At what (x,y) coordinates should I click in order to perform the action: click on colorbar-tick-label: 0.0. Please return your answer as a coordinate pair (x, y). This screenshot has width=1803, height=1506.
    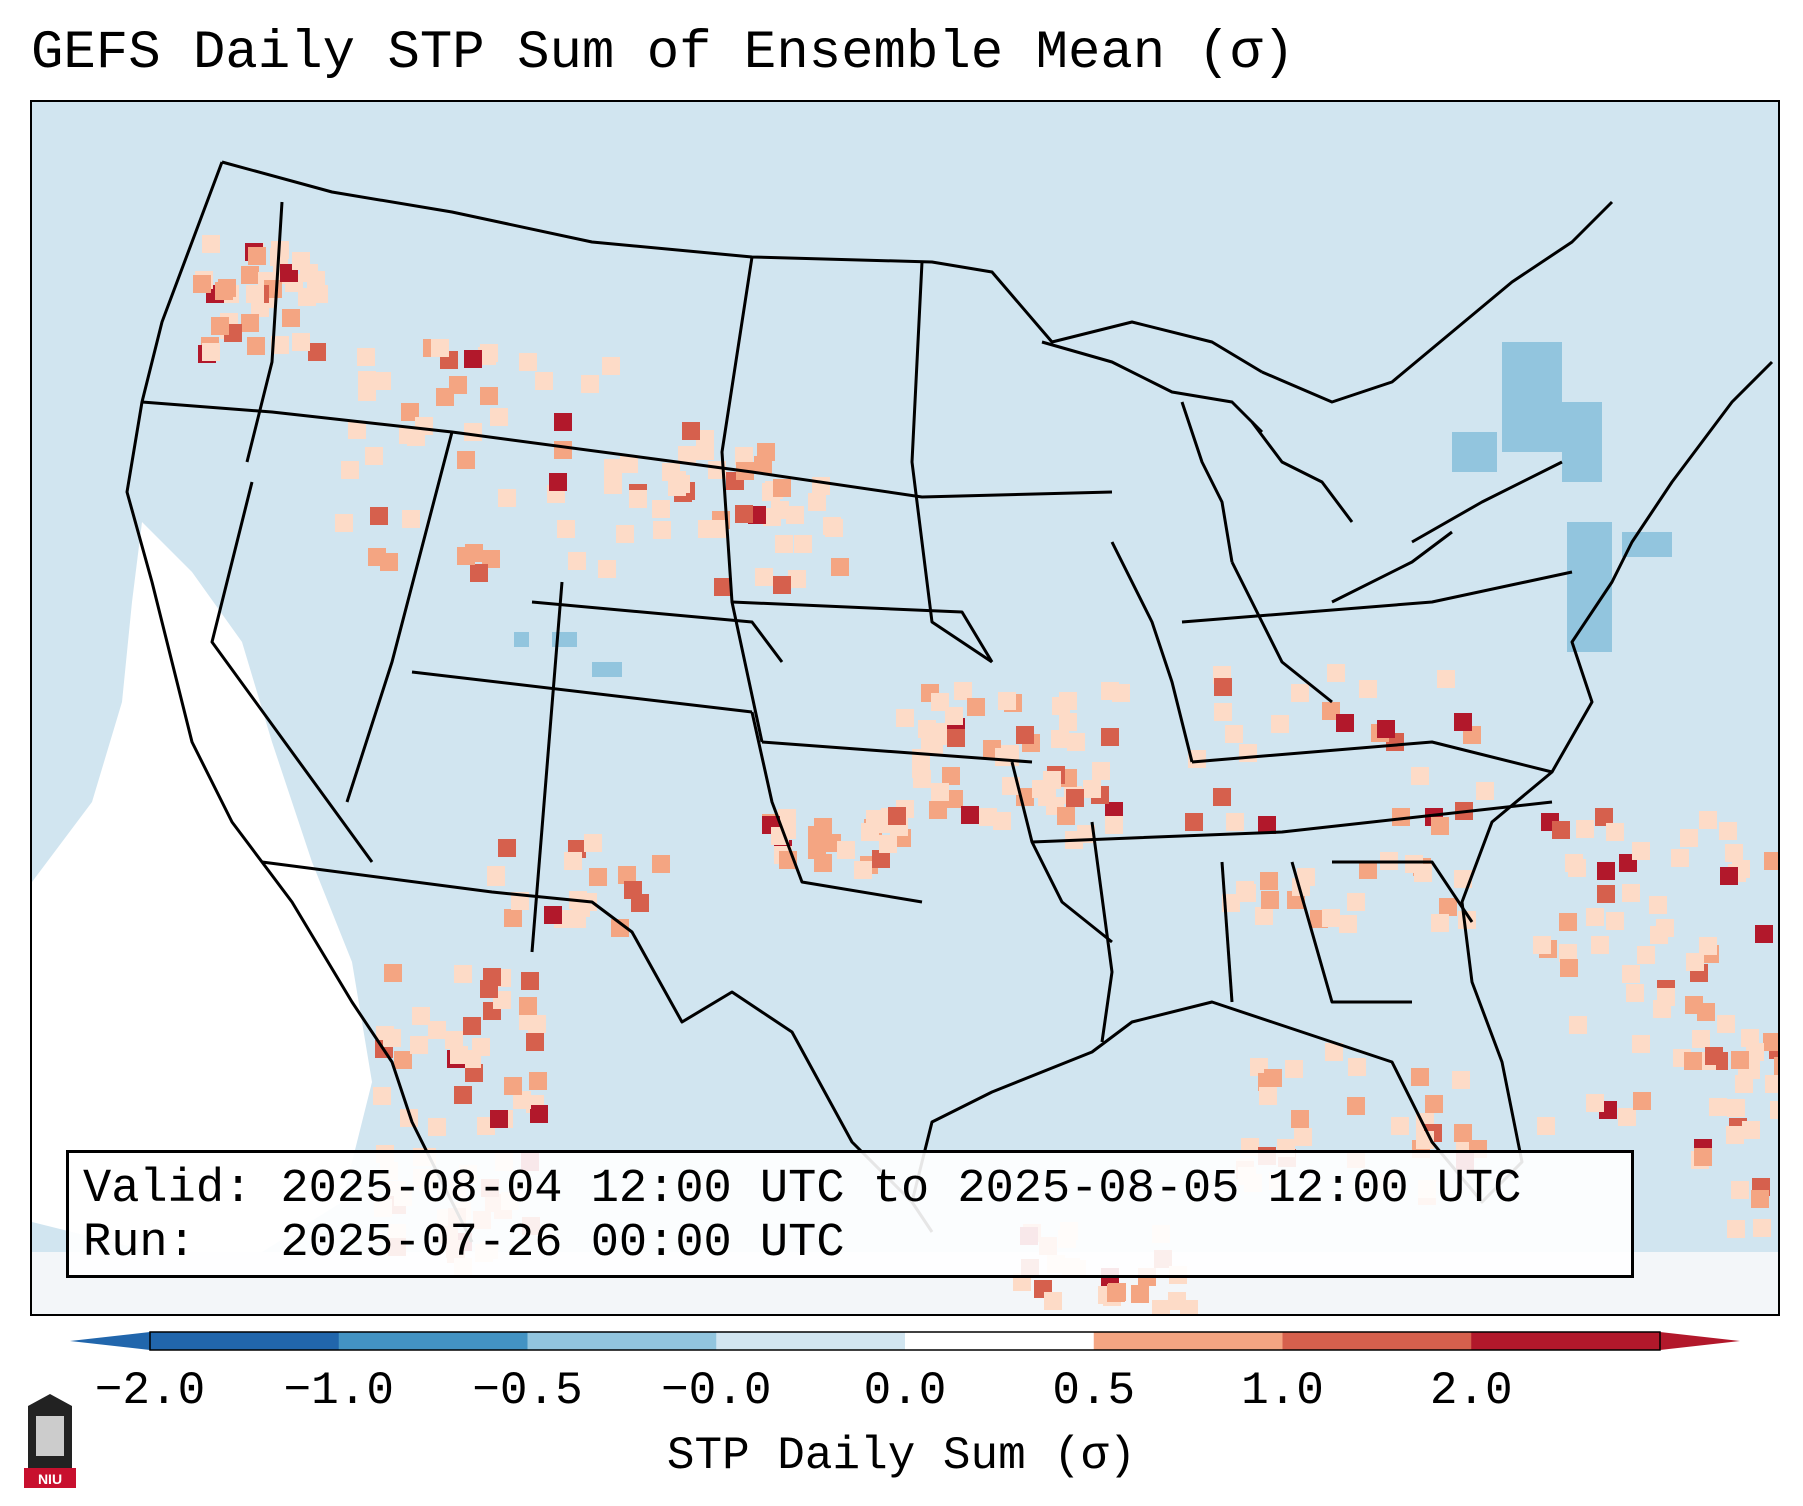
    Looking at the image, I should click on (905, 1391).